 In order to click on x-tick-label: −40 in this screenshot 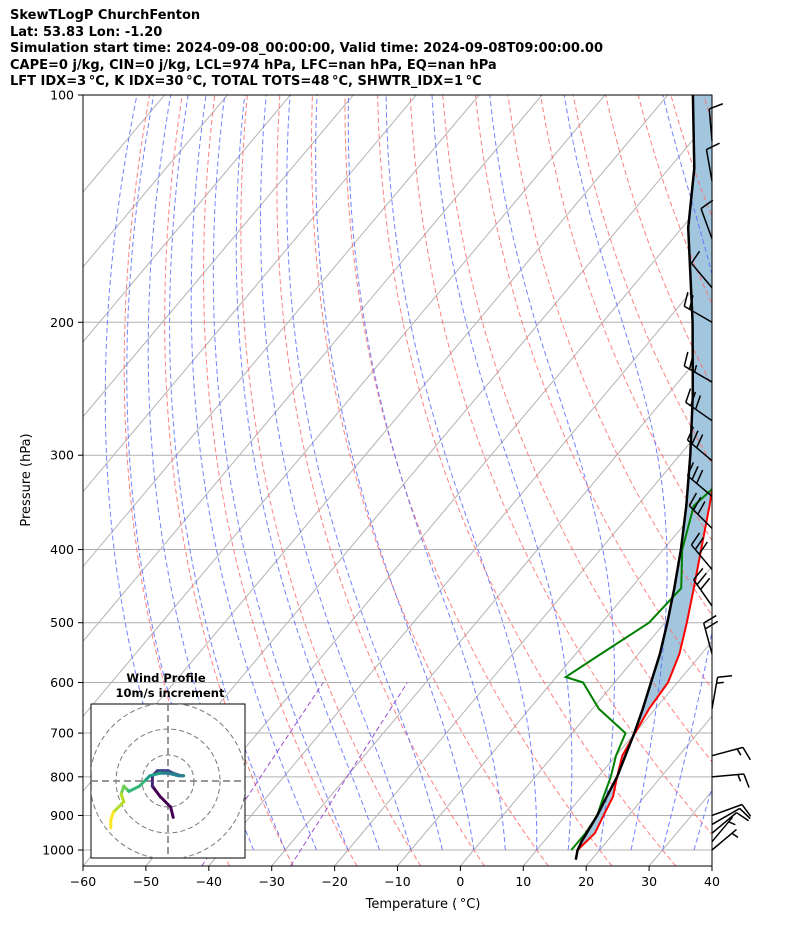, I will do `click(209, 881)`.